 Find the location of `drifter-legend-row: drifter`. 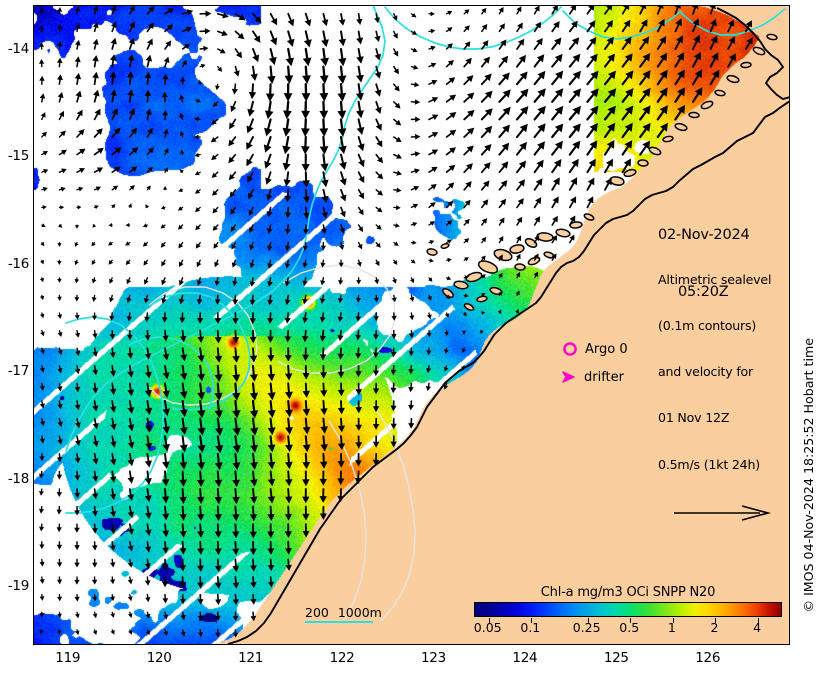

drifter-legend-row: drifter is located at coordinates (592, 377).